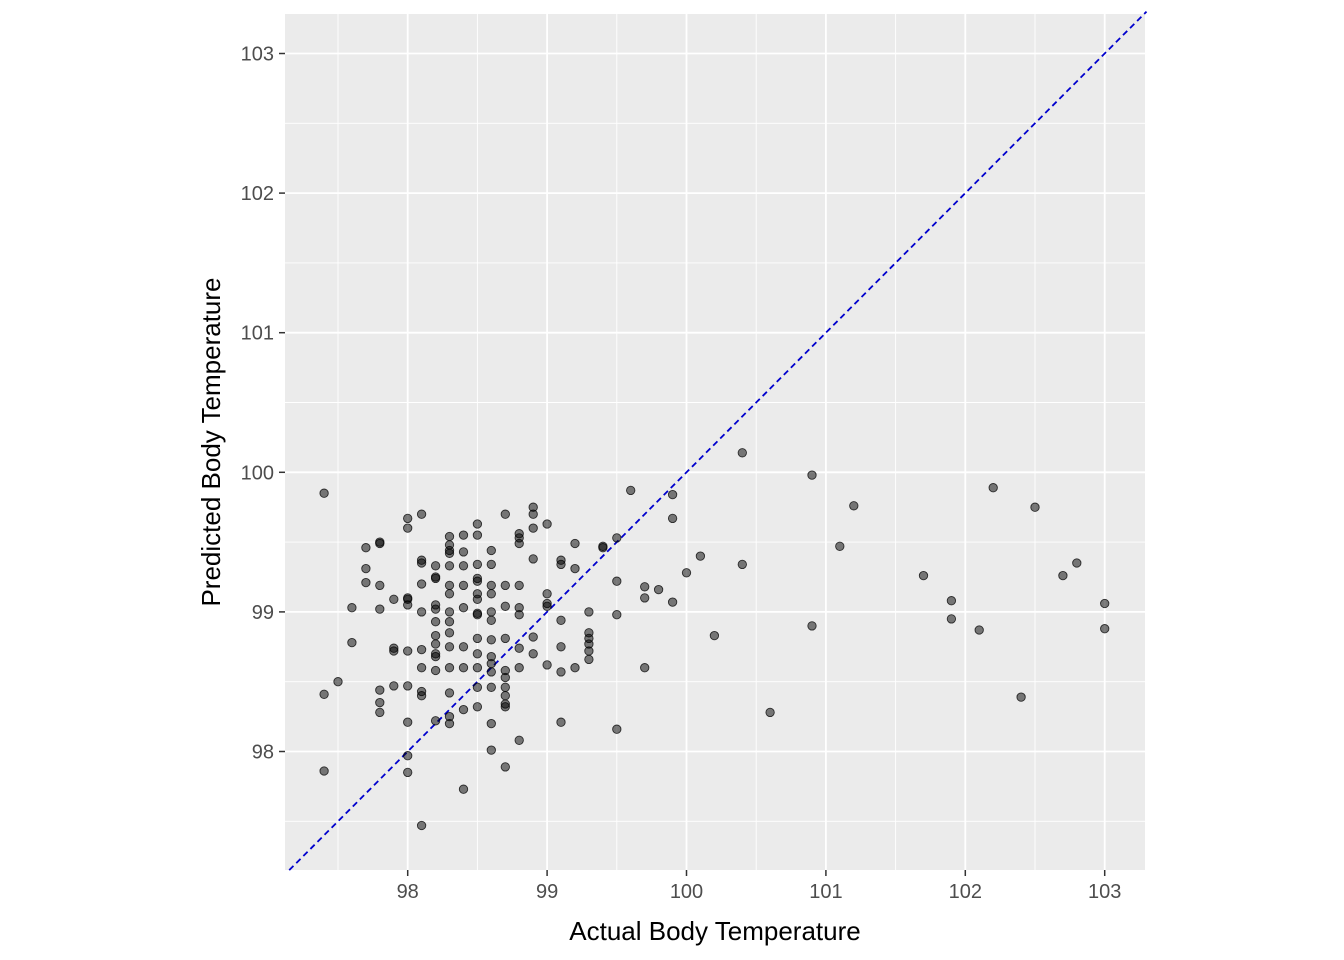 The image size is (1344, 960). What do you see at coordinates (257, 334) in the screenshot?
I see `y-tick-label: 101` at bounding box center [257, 334].